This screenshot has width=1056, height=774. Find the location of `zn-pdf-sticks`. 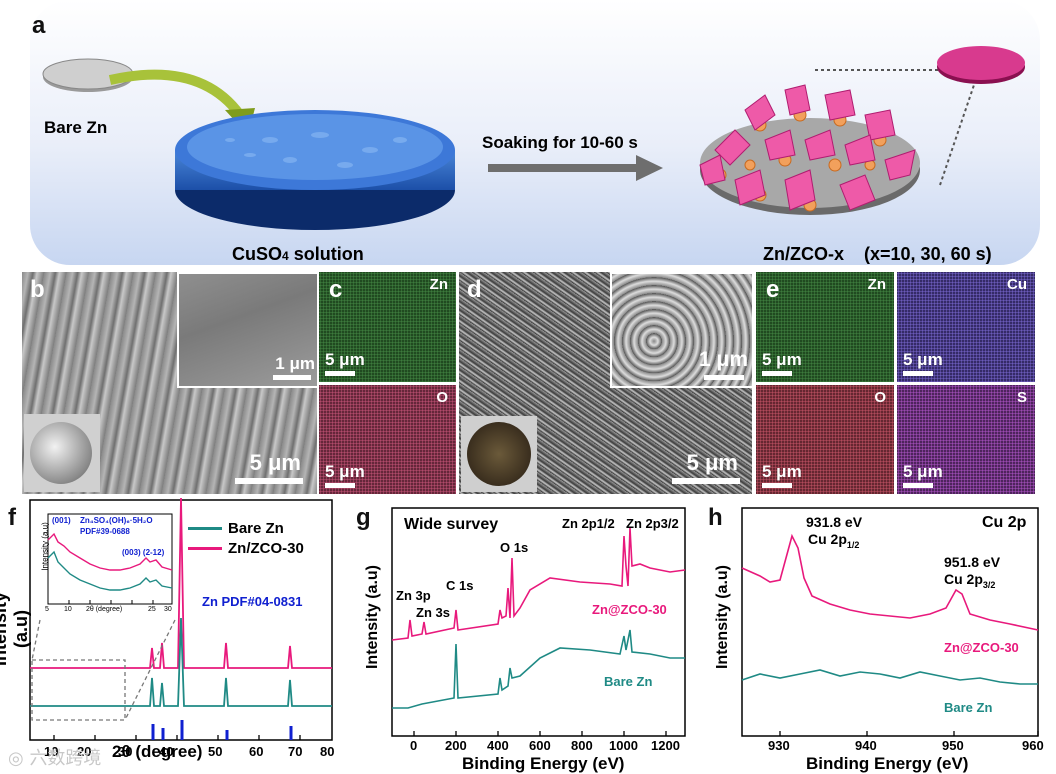

zn-pdf-sticks is located at coordinates (222, 730).